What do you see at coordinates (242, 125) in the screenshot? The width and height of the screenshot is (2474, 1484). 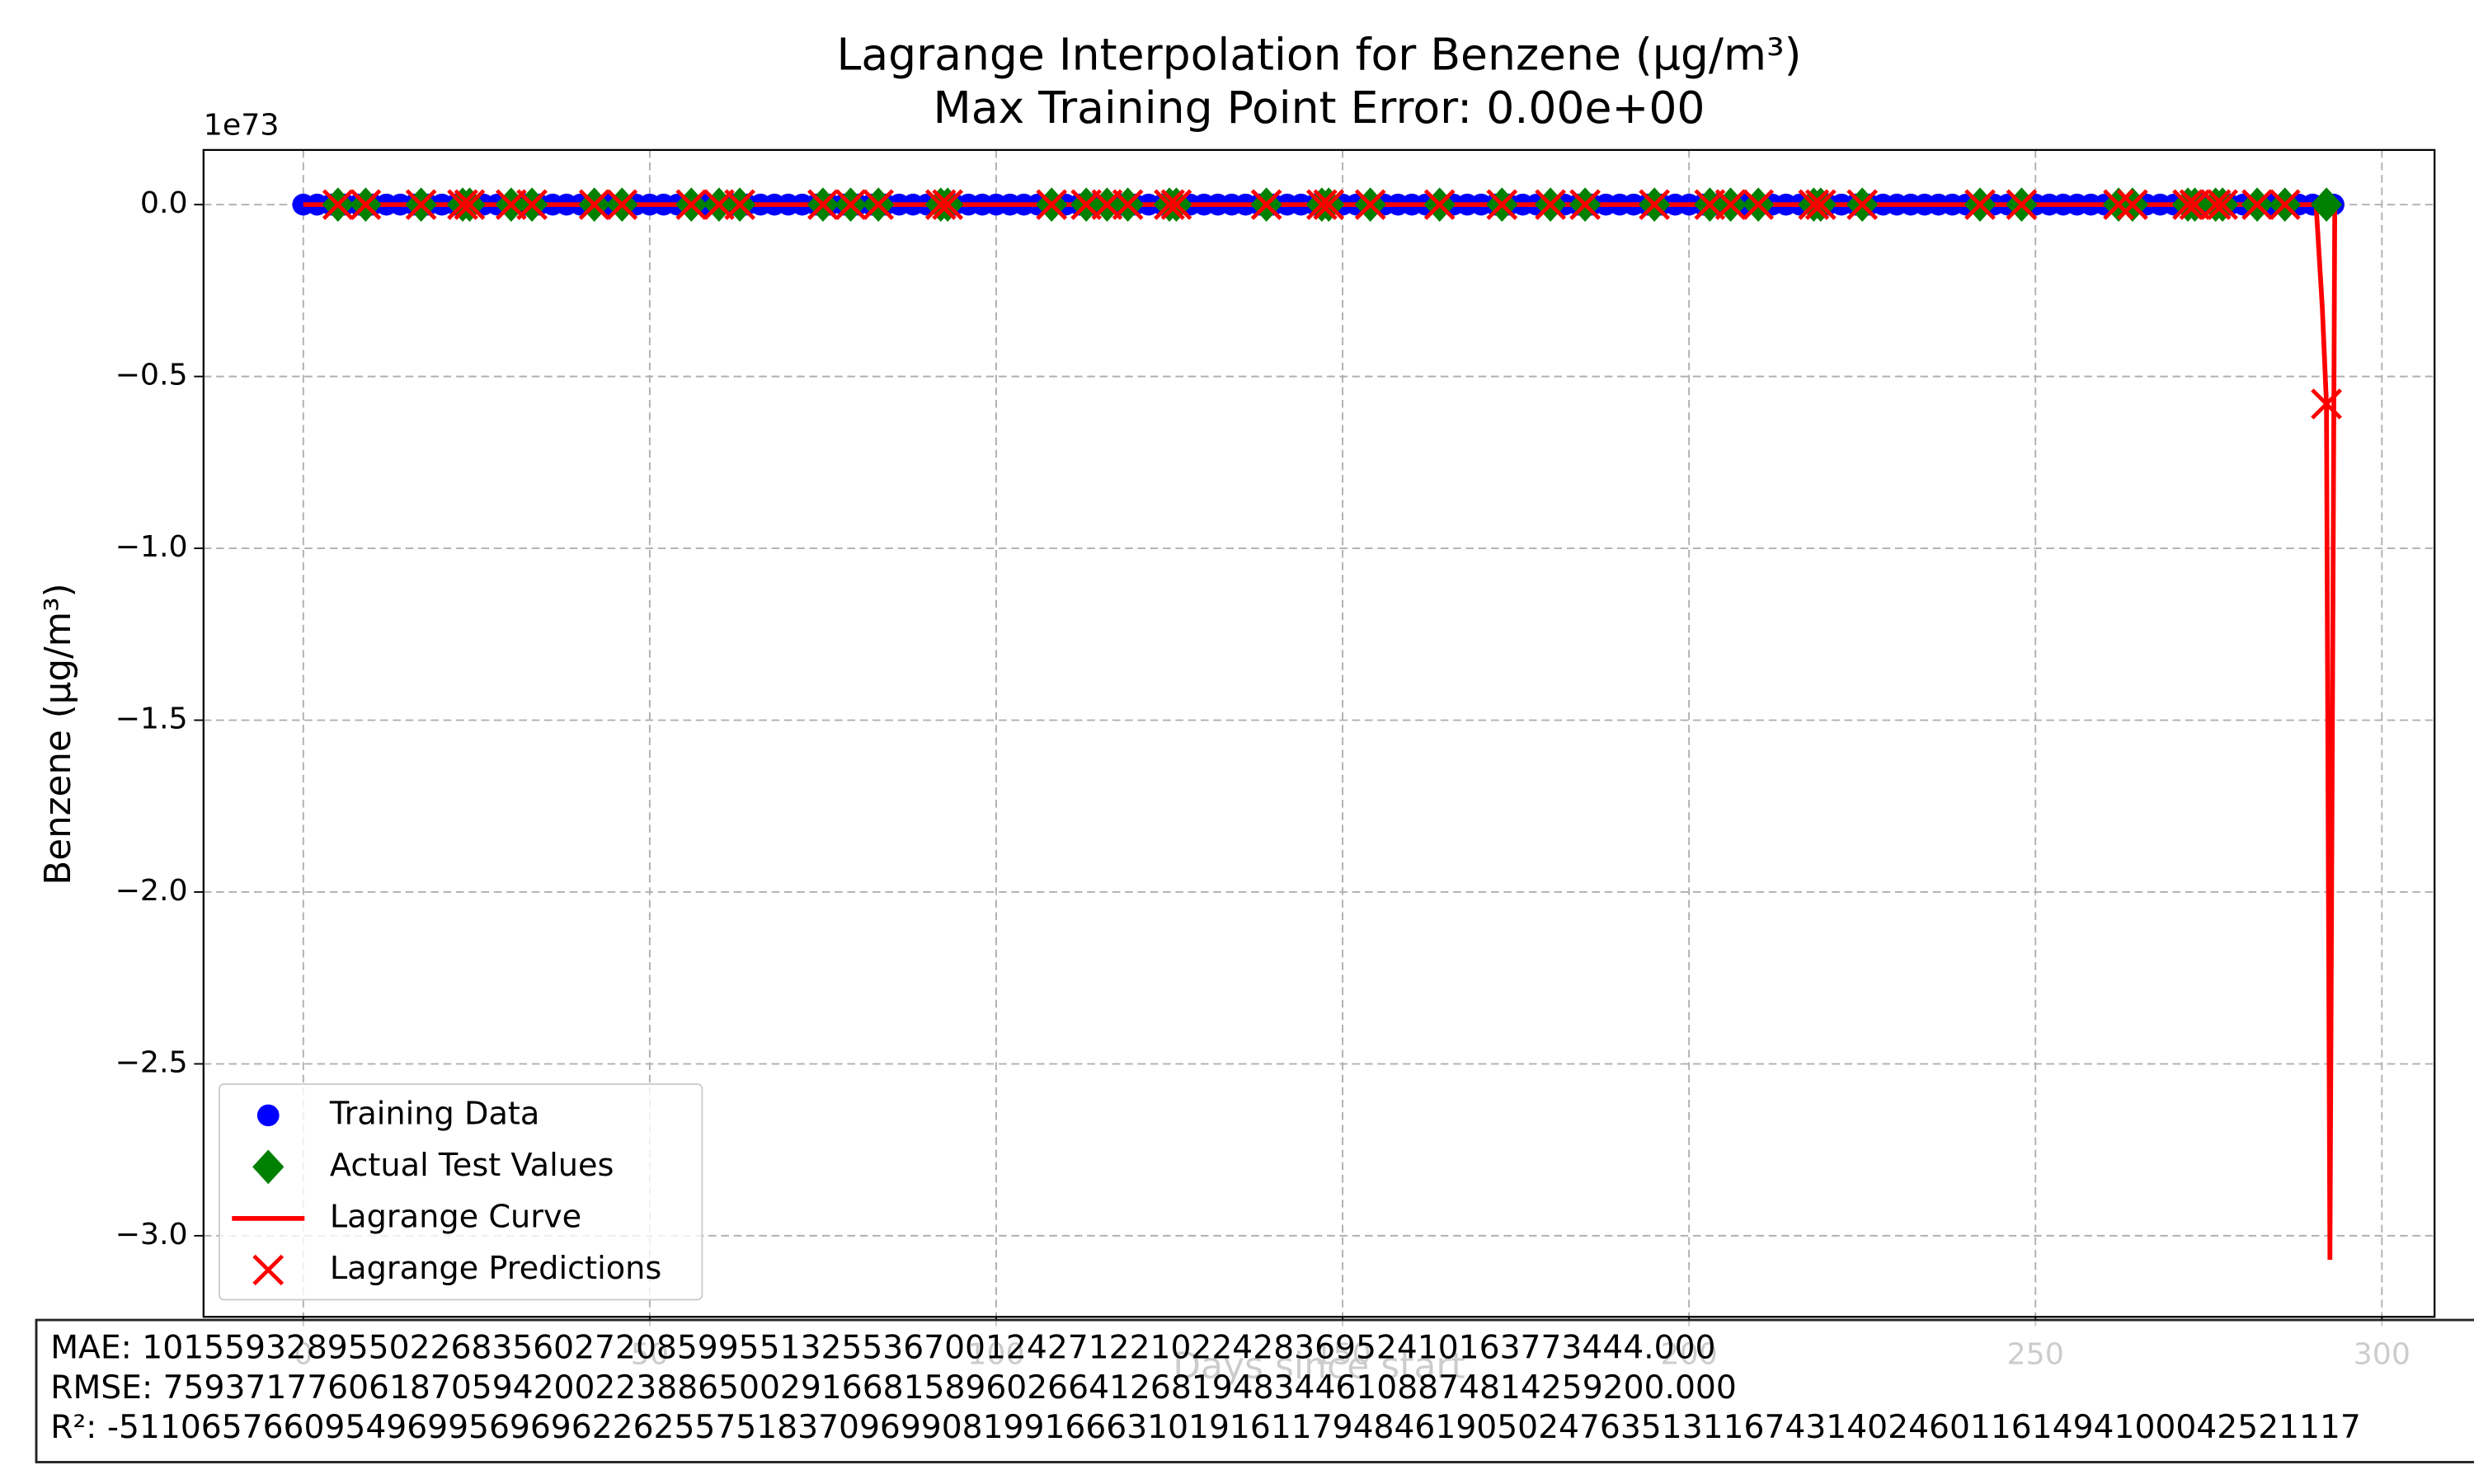 I see `y-offset-label: 1e73` at bounding box center [242, 125].